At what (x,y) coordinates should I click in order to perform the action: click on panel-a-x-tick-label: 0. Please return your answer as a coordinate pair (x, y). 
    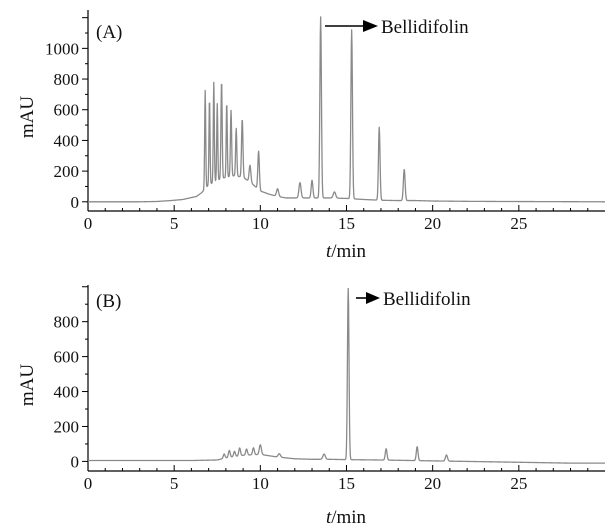
    Looking at the image, I should click on (88, 223).